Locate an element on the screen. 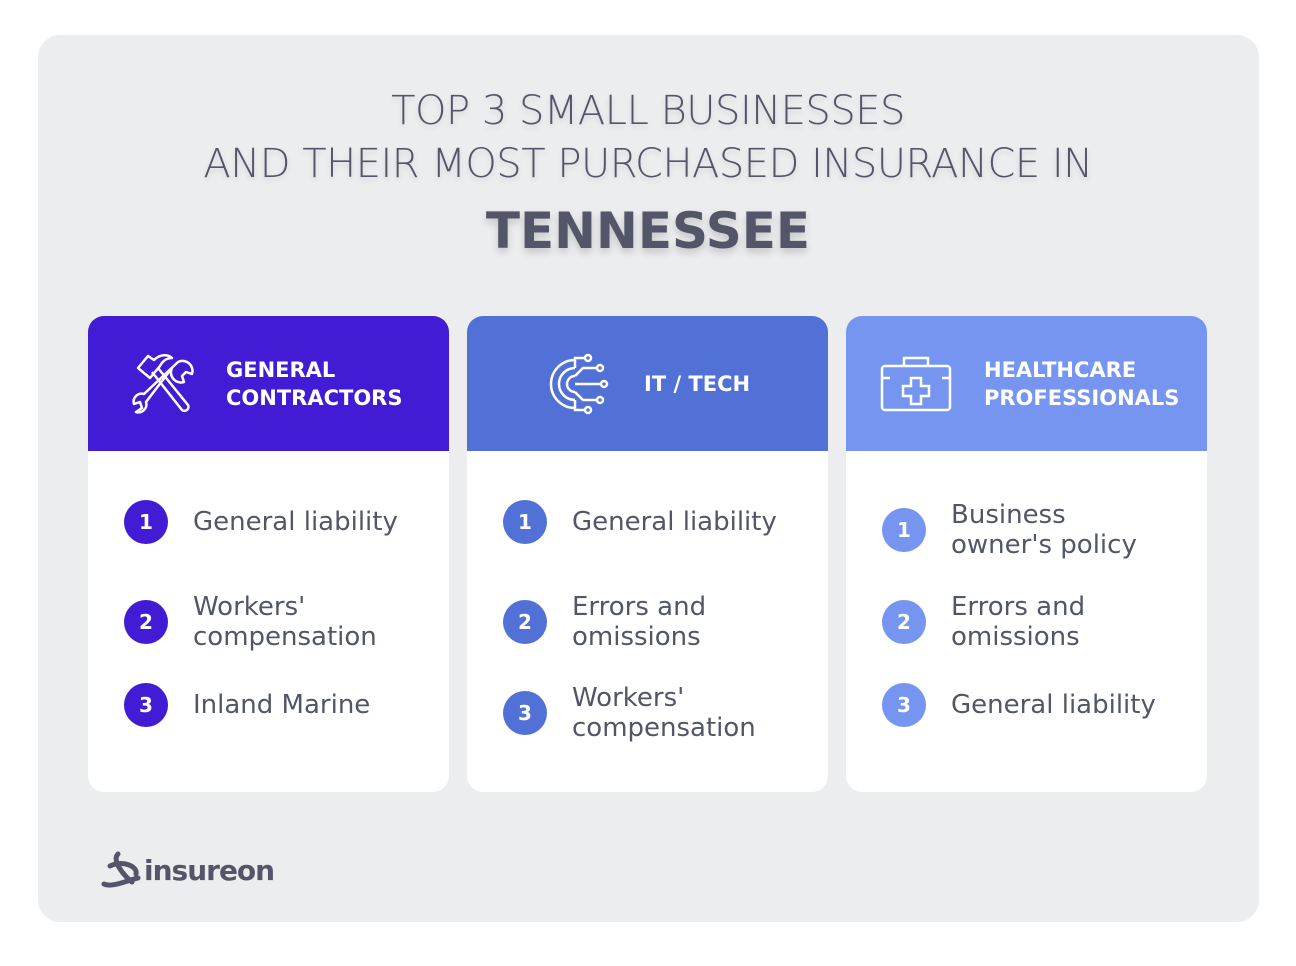  medical-kit-icon is located at coordinates (916, 384).